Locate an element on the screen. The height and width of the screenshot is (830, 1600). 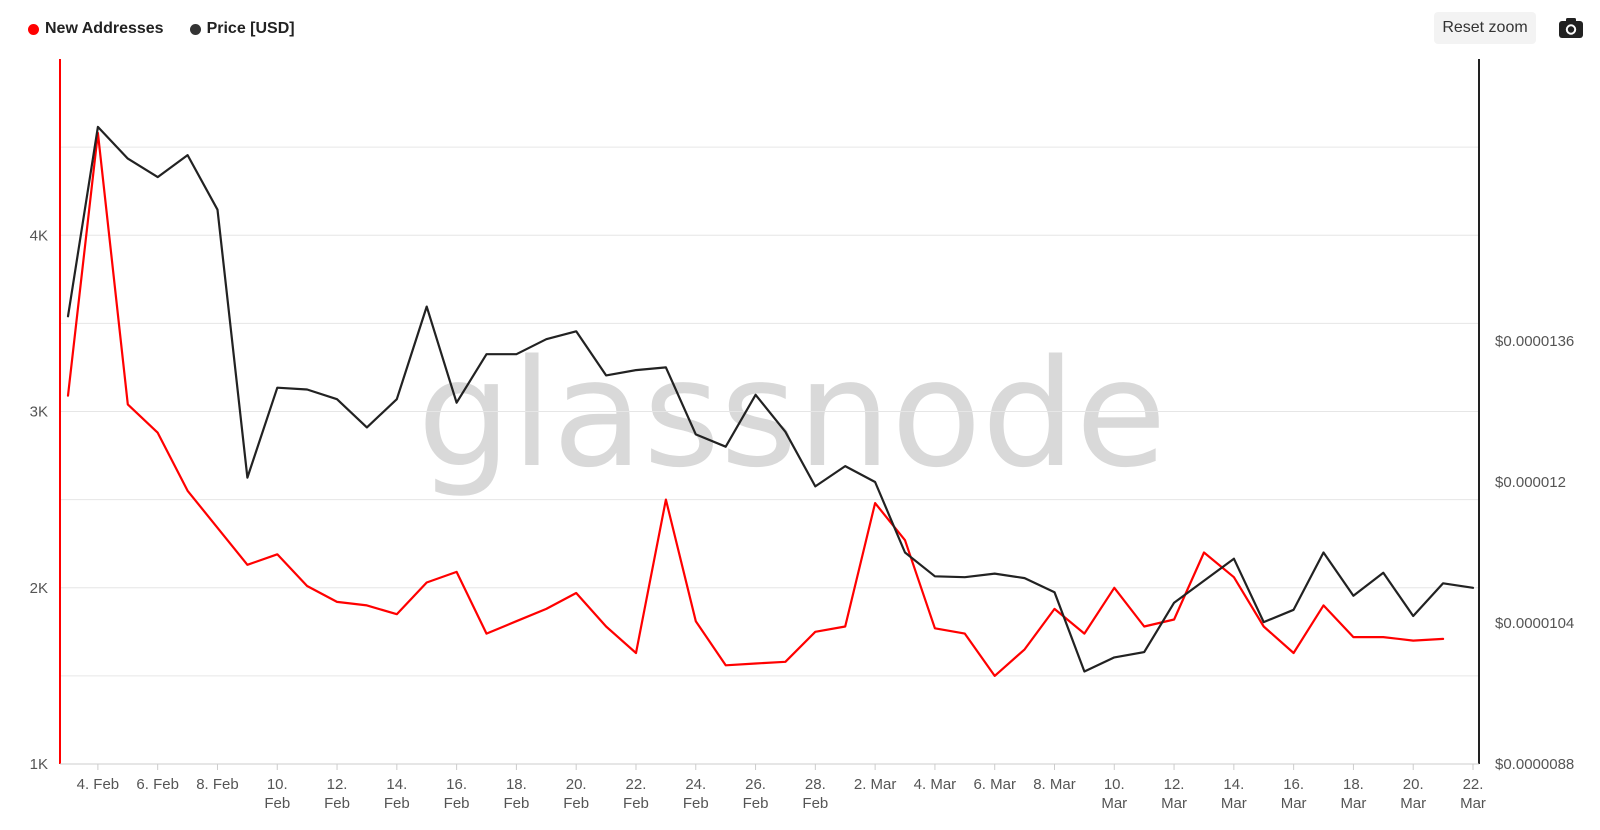
x-tick-label: 4. Feb is located at coordinates (98, 784).